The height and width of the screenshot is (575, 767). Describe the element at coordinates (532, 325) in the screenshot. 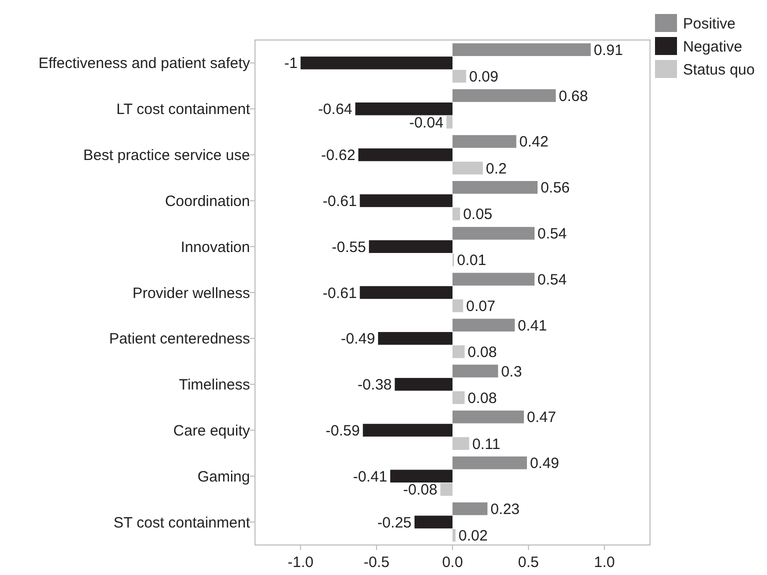

I see `data-label: 0.41` at that location.